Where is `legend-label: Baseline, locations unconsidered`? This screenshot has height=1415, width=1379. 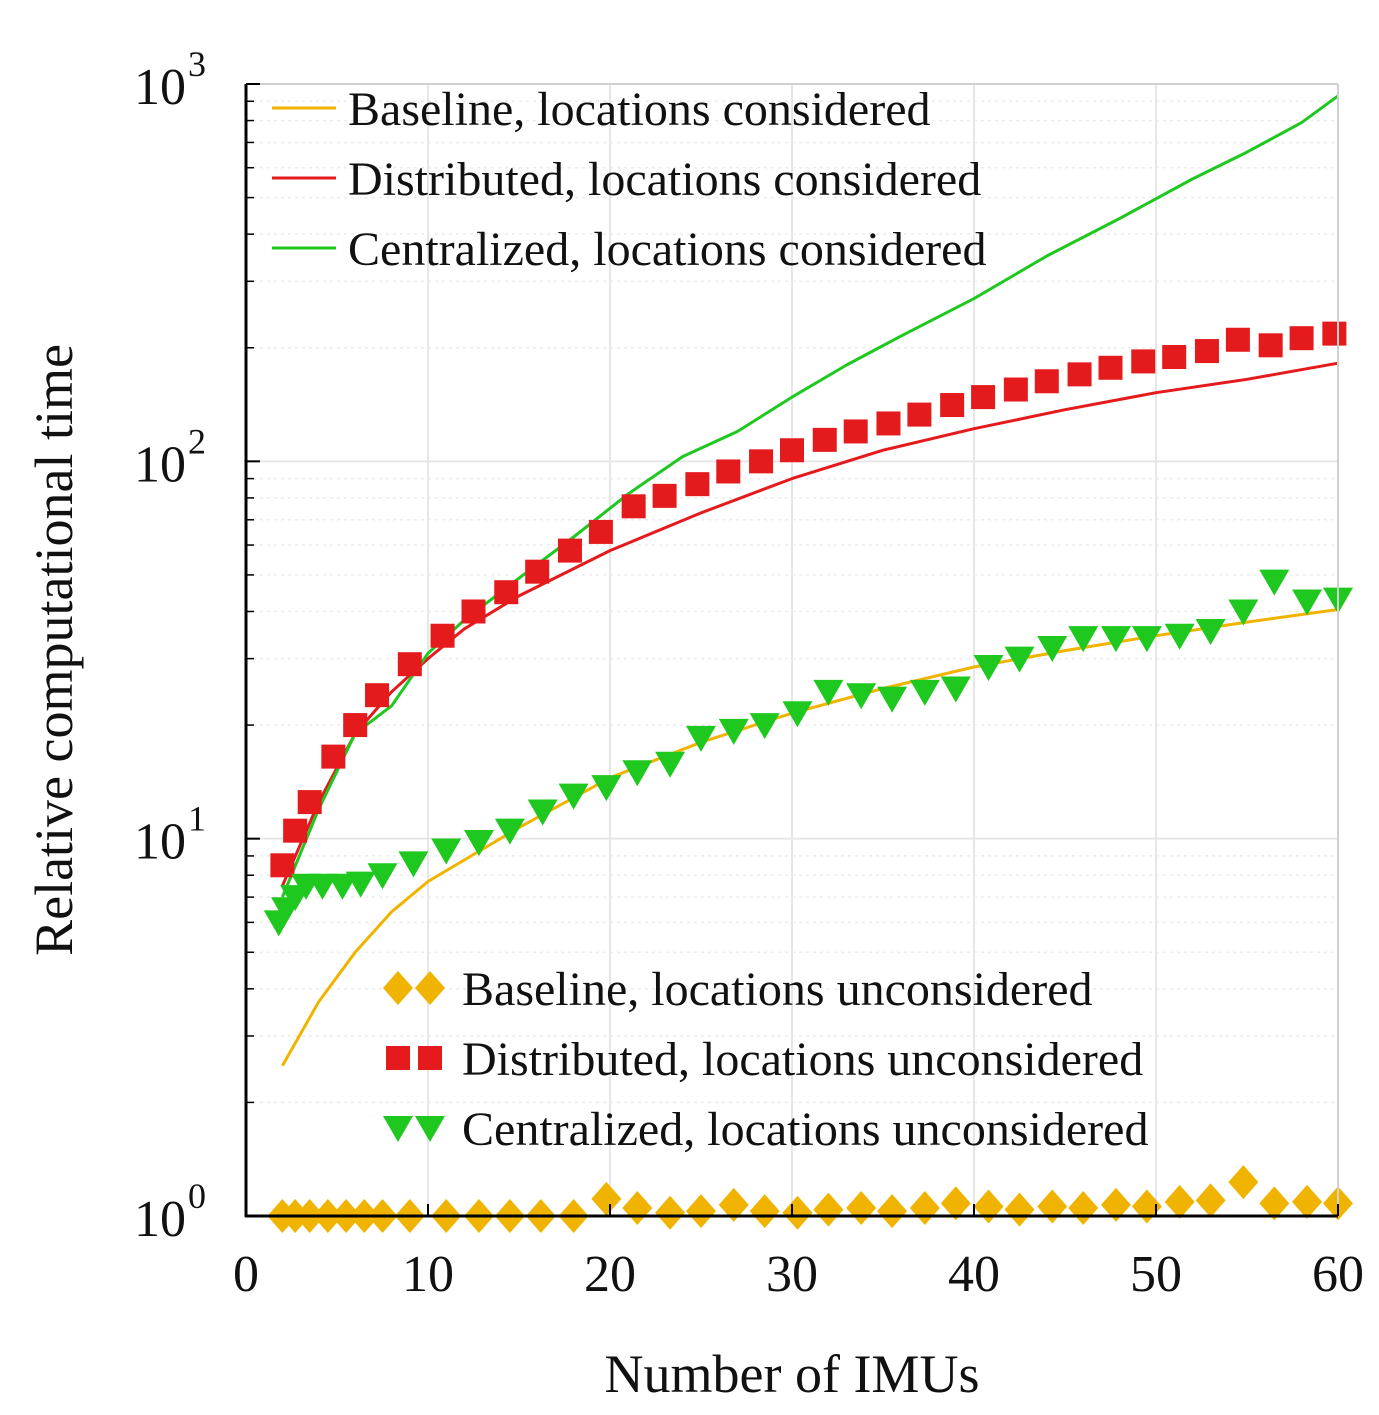
legend-label: Baseline, locations unconsidered is located at coordinates (777, 989).